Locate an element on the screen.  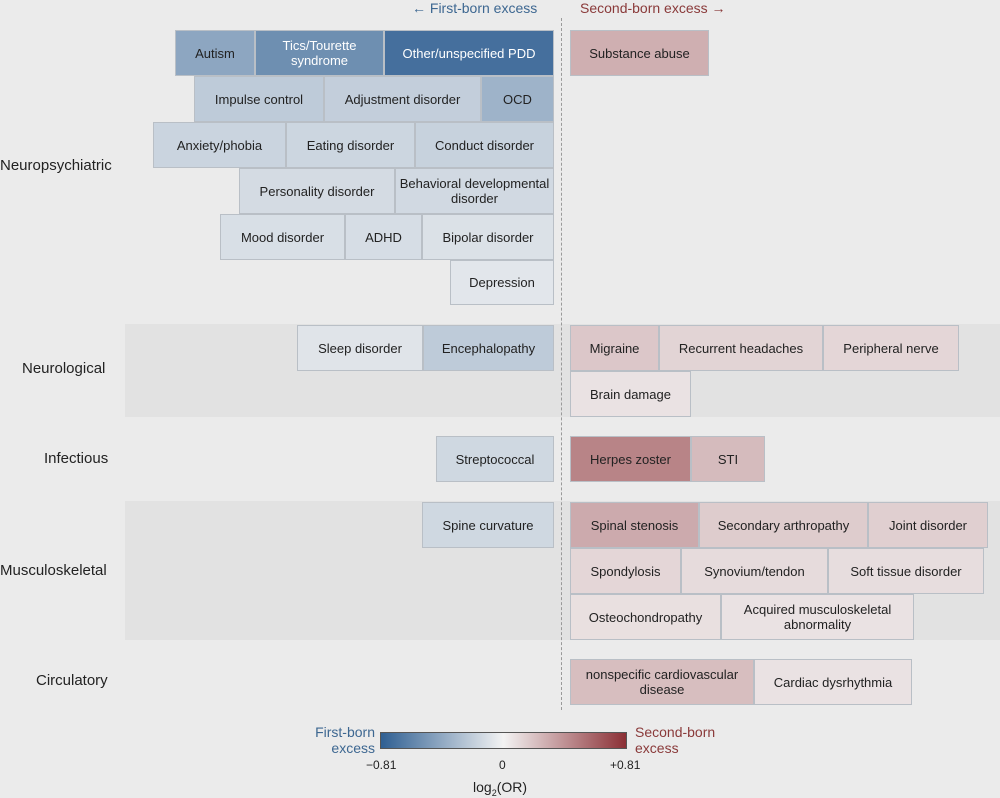
tile-brain-damage: Brain damage is located at coordinates (630, 394).